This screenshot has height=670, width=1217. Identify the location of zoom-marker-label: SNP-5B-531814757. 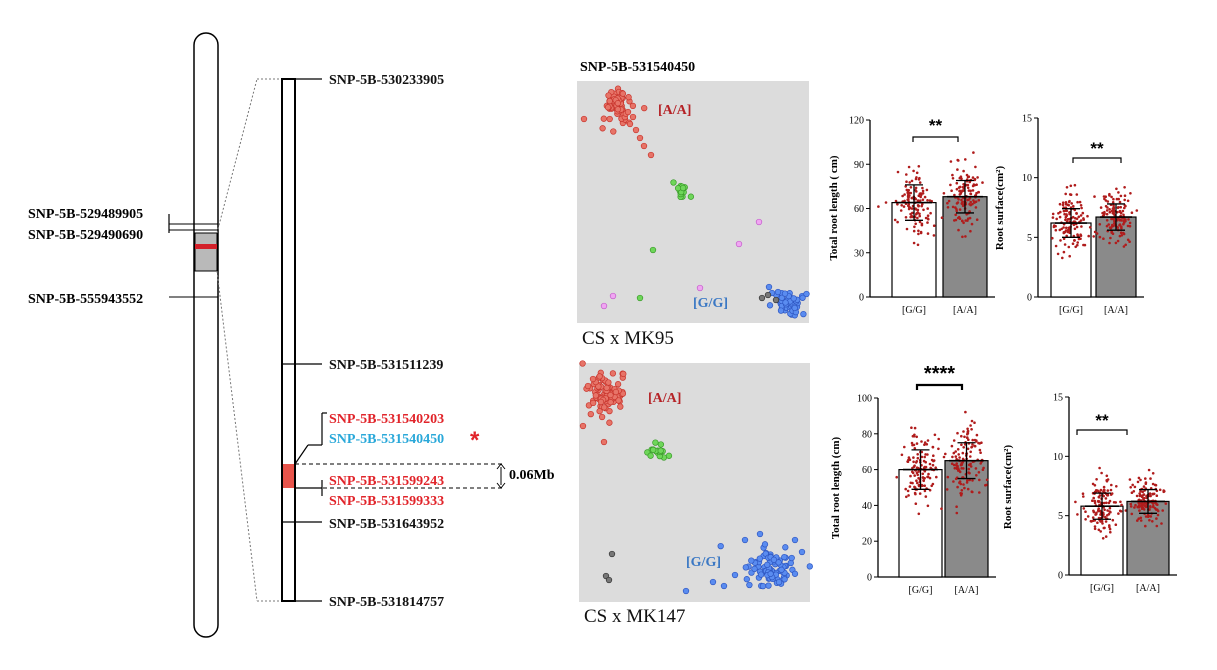
(386, 602).